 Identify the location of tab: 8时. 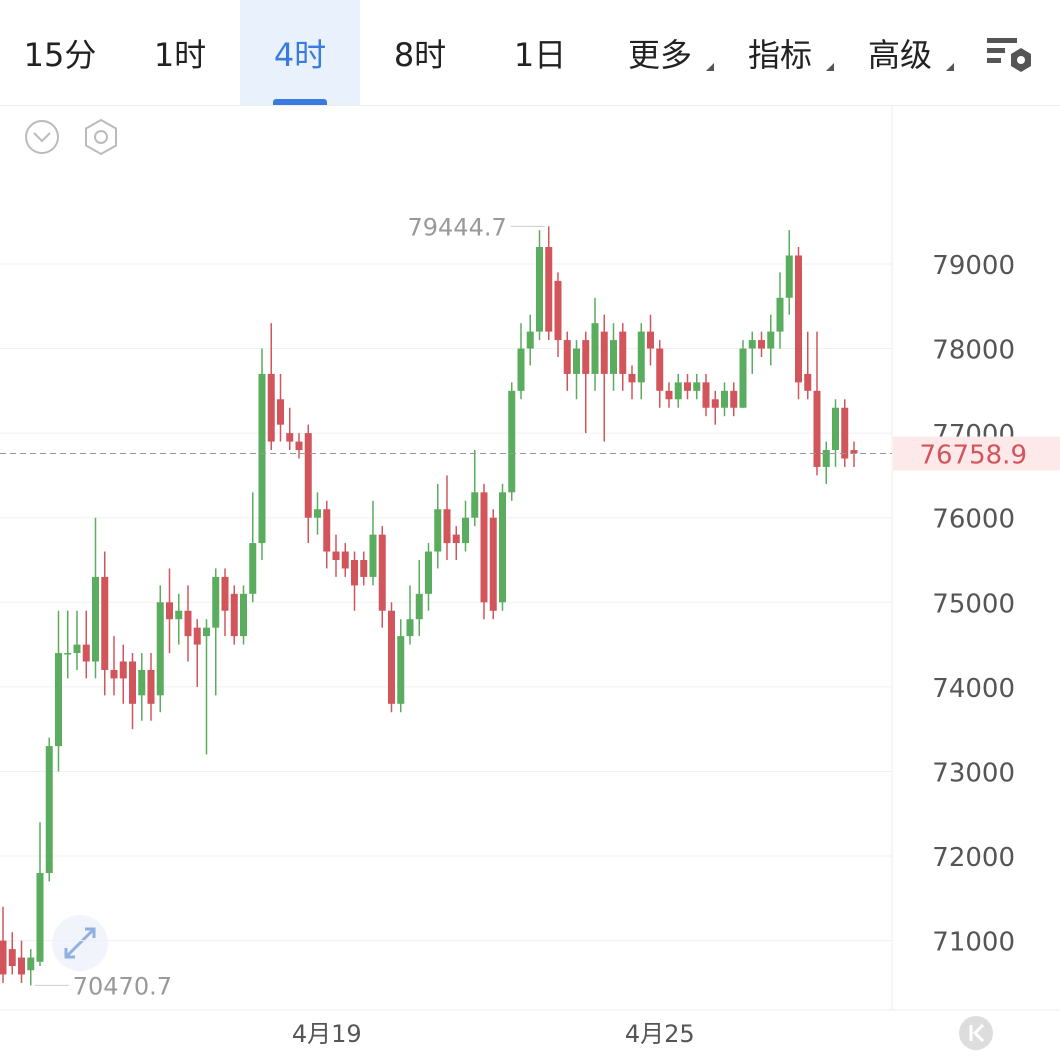
(420, 54).